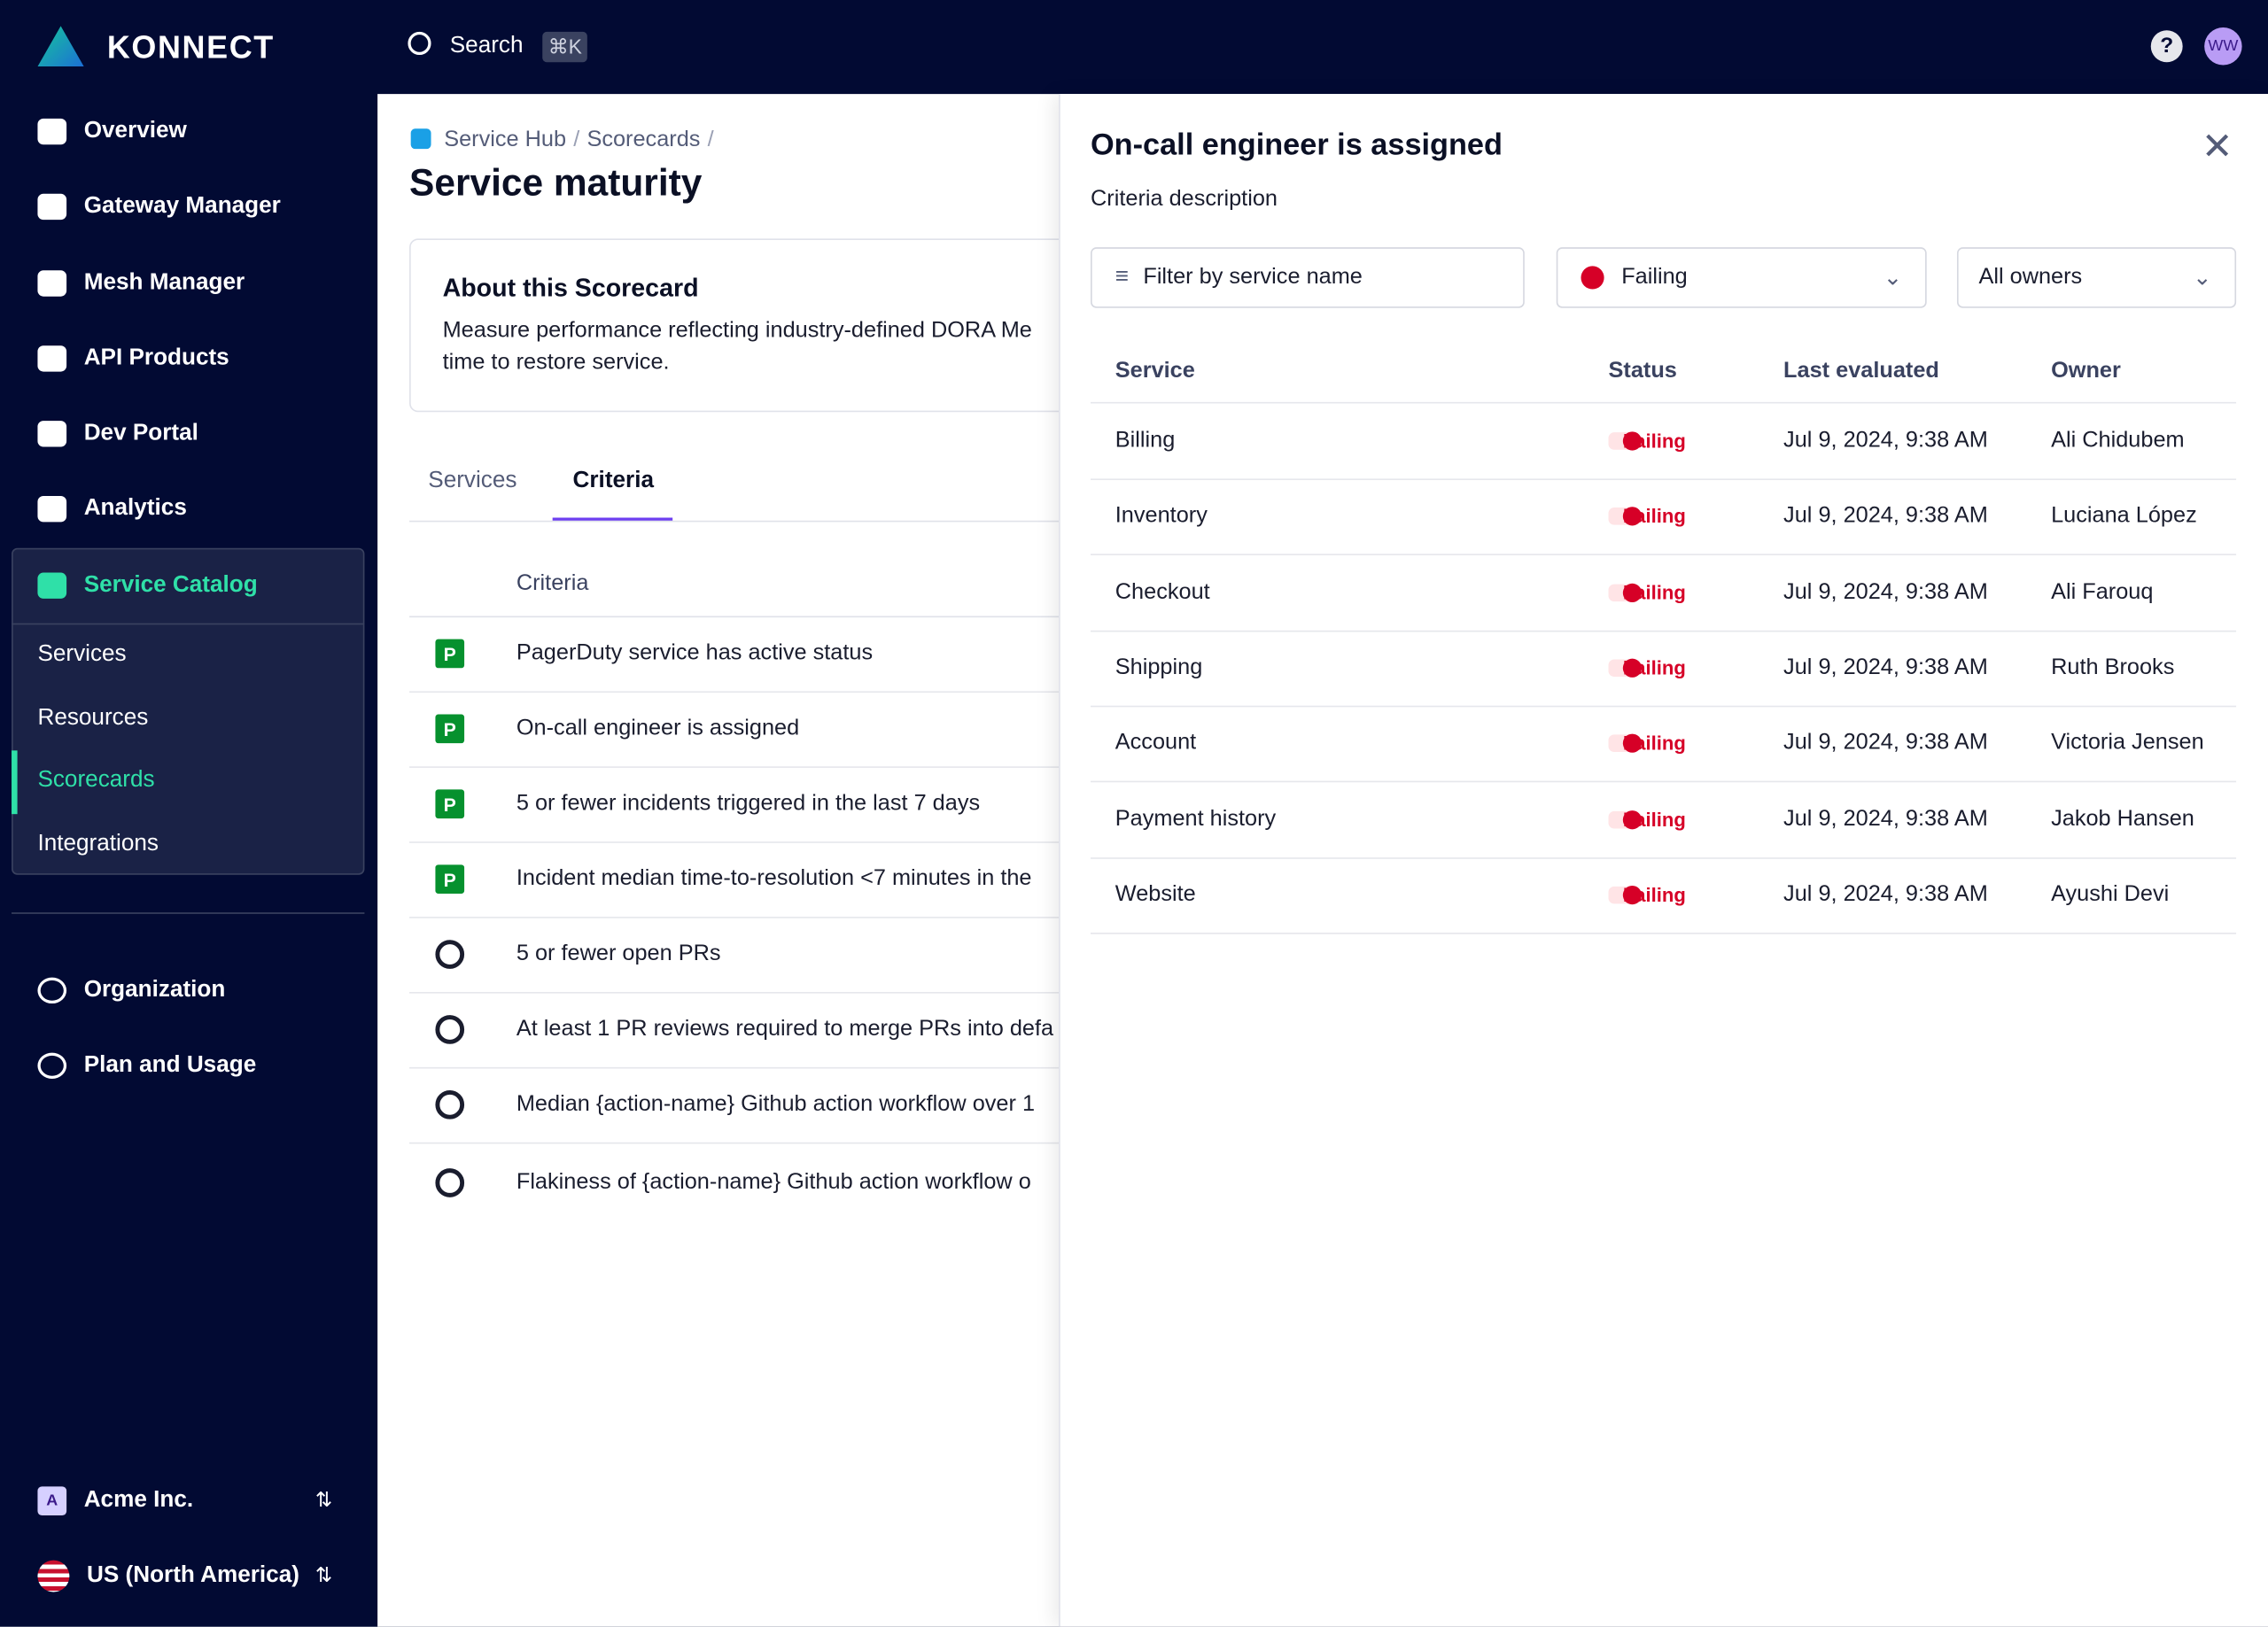  I want to click on criteria-row: 5 or fewer open PRs, so click(742, 955).